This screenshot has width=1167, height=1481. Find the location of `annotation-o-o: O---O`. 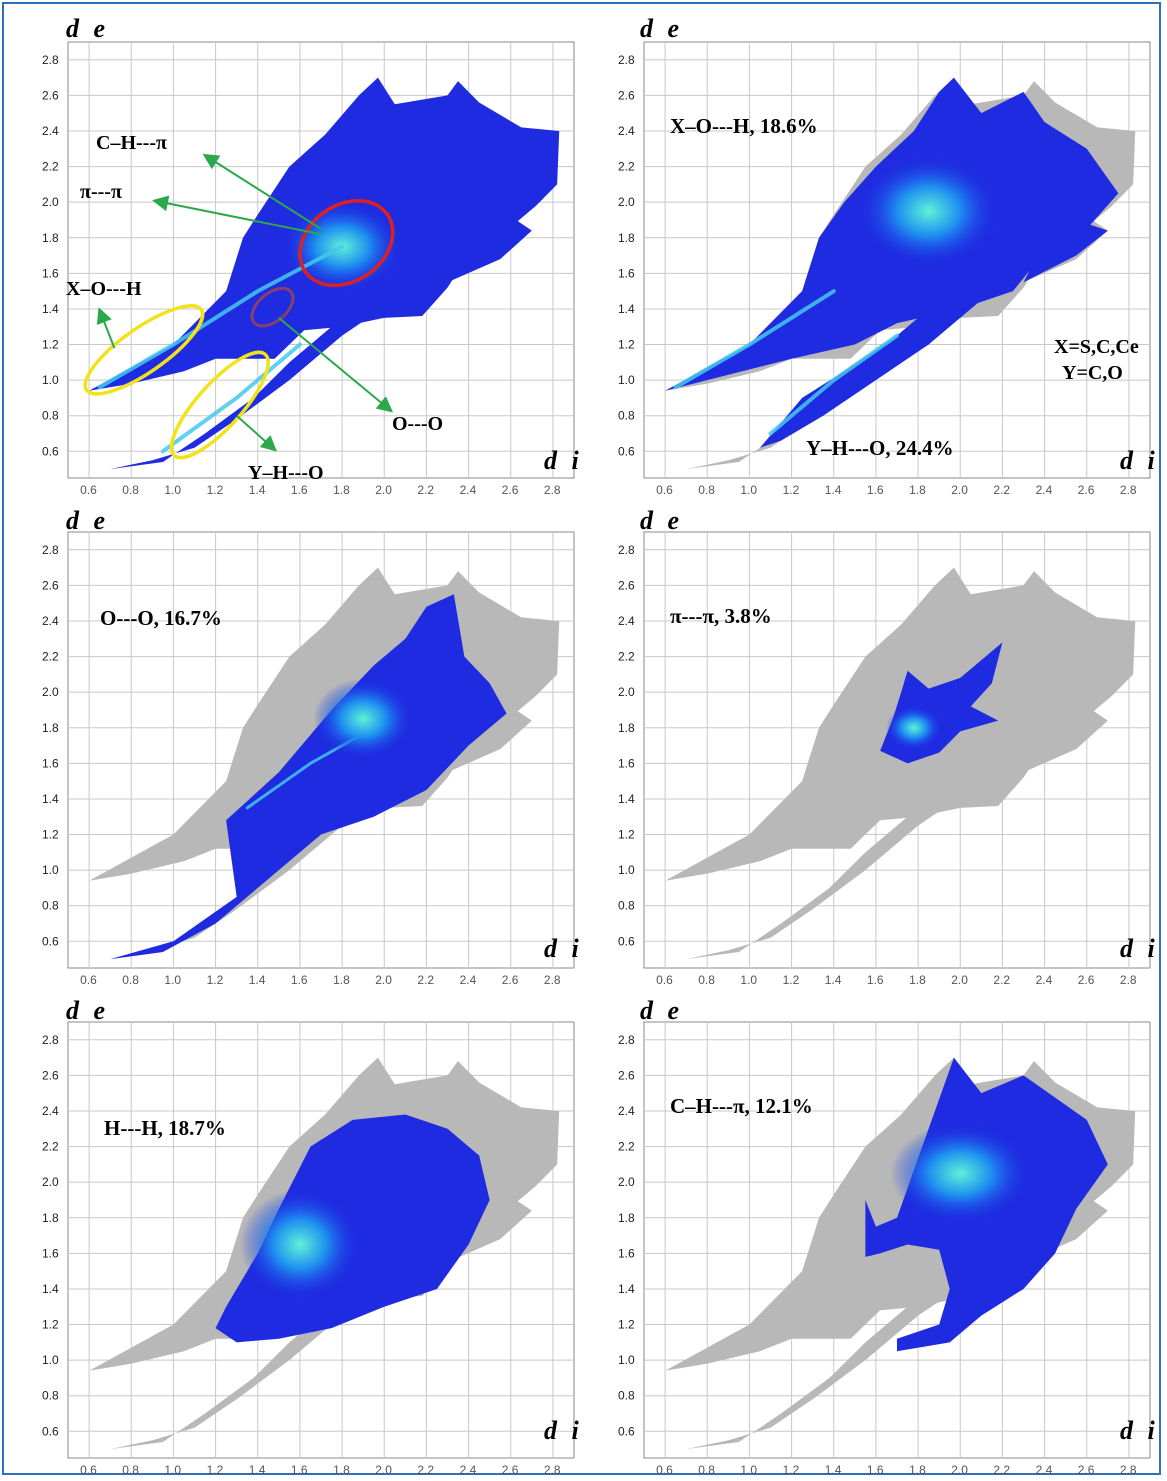

annotation-o-o: O---O is located at coordinates (418, 424).